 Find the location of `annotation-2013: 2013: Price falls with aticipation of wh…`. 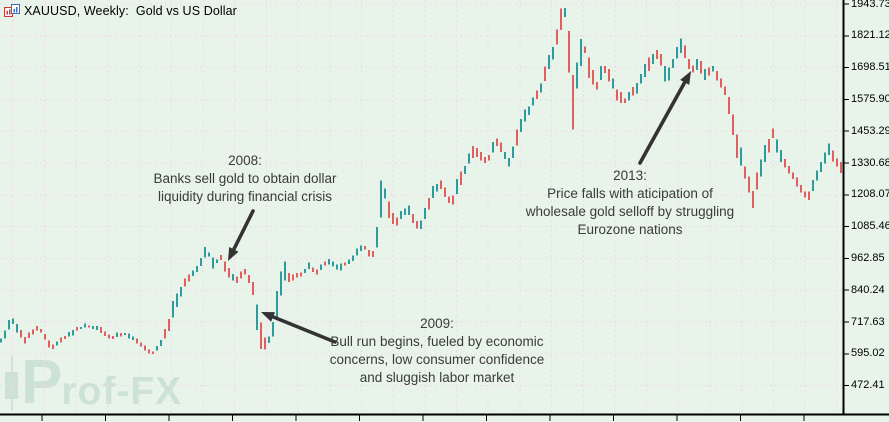

annotation-2013: 2013: Price falls with aticipation of wh… is located at coordinates (630, 203).